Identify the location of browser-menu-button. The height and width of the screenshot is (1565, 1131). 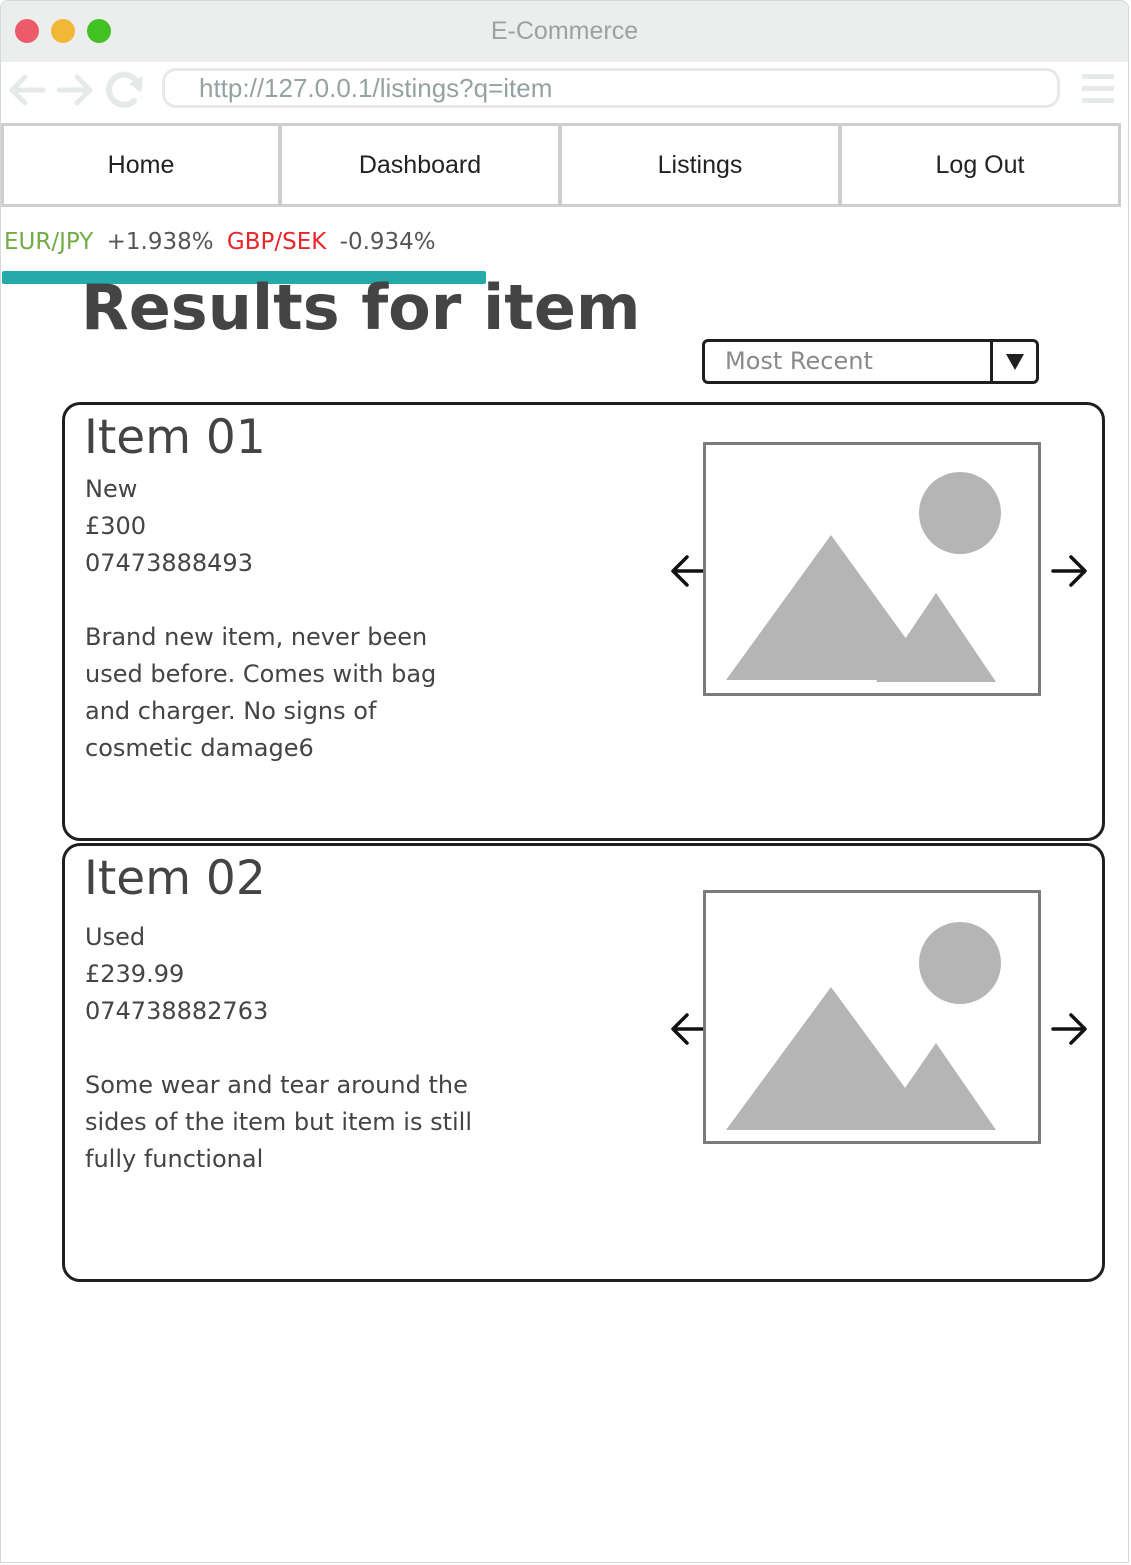
(1099, 90).